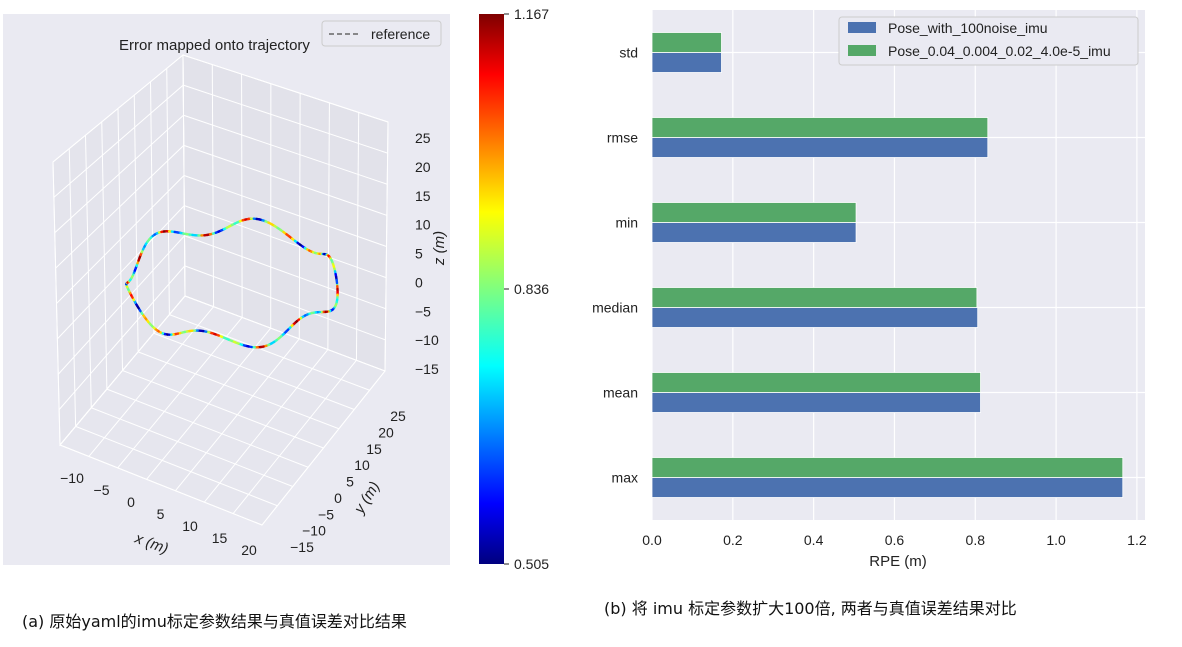  What do you see at coordinates (386, 432) in the screenshot?
I see `y-tick-label: 20` at bounding box center [386, 432].